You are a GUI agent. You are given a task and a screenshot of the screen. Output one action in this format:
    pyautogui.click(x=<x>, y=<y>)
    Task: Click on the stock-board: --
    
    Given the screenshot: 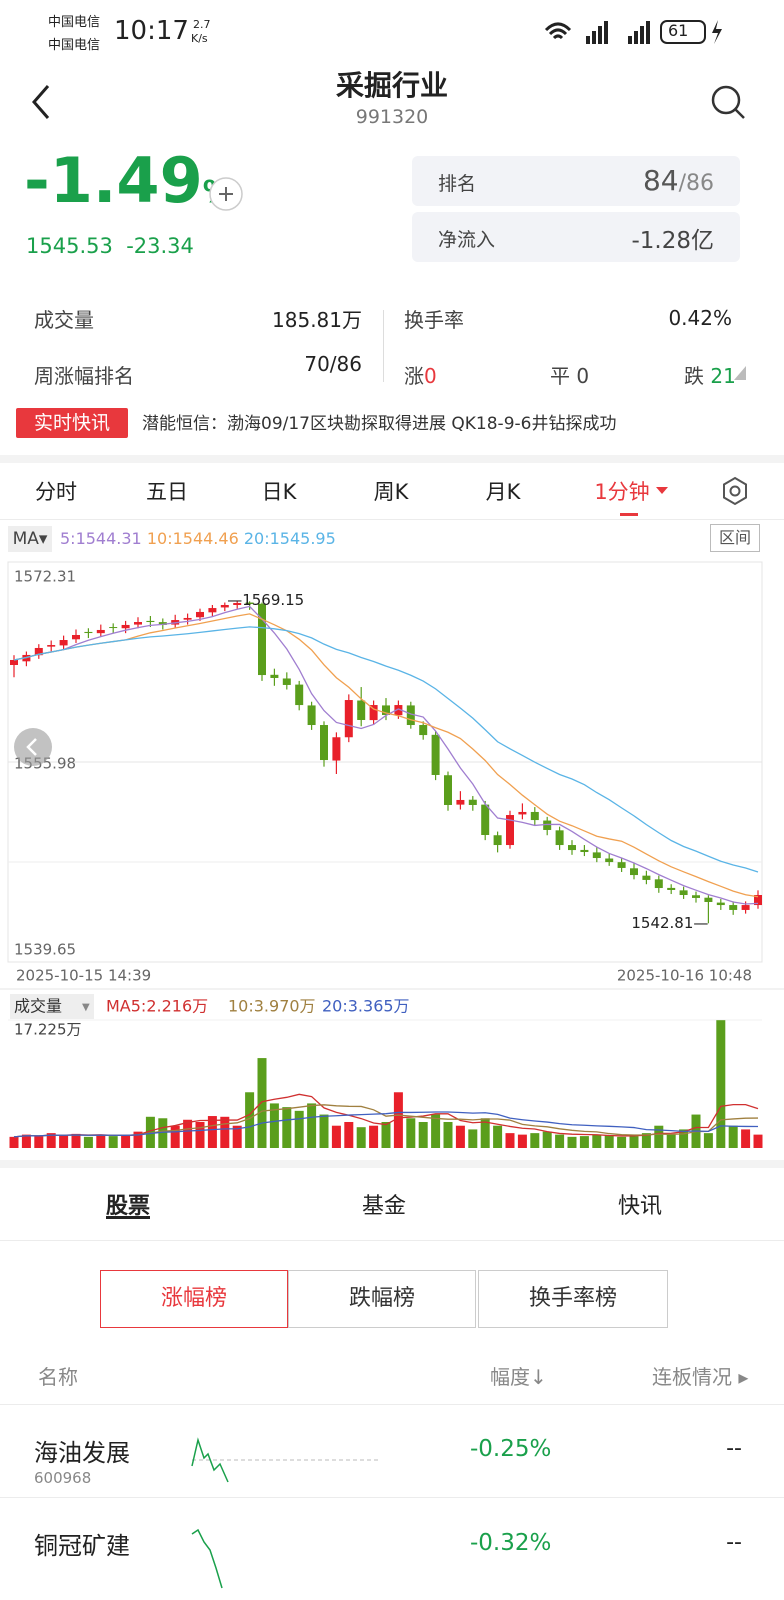 What is the action you would take?
    pyautogui.click(x=734, y=1542)
    